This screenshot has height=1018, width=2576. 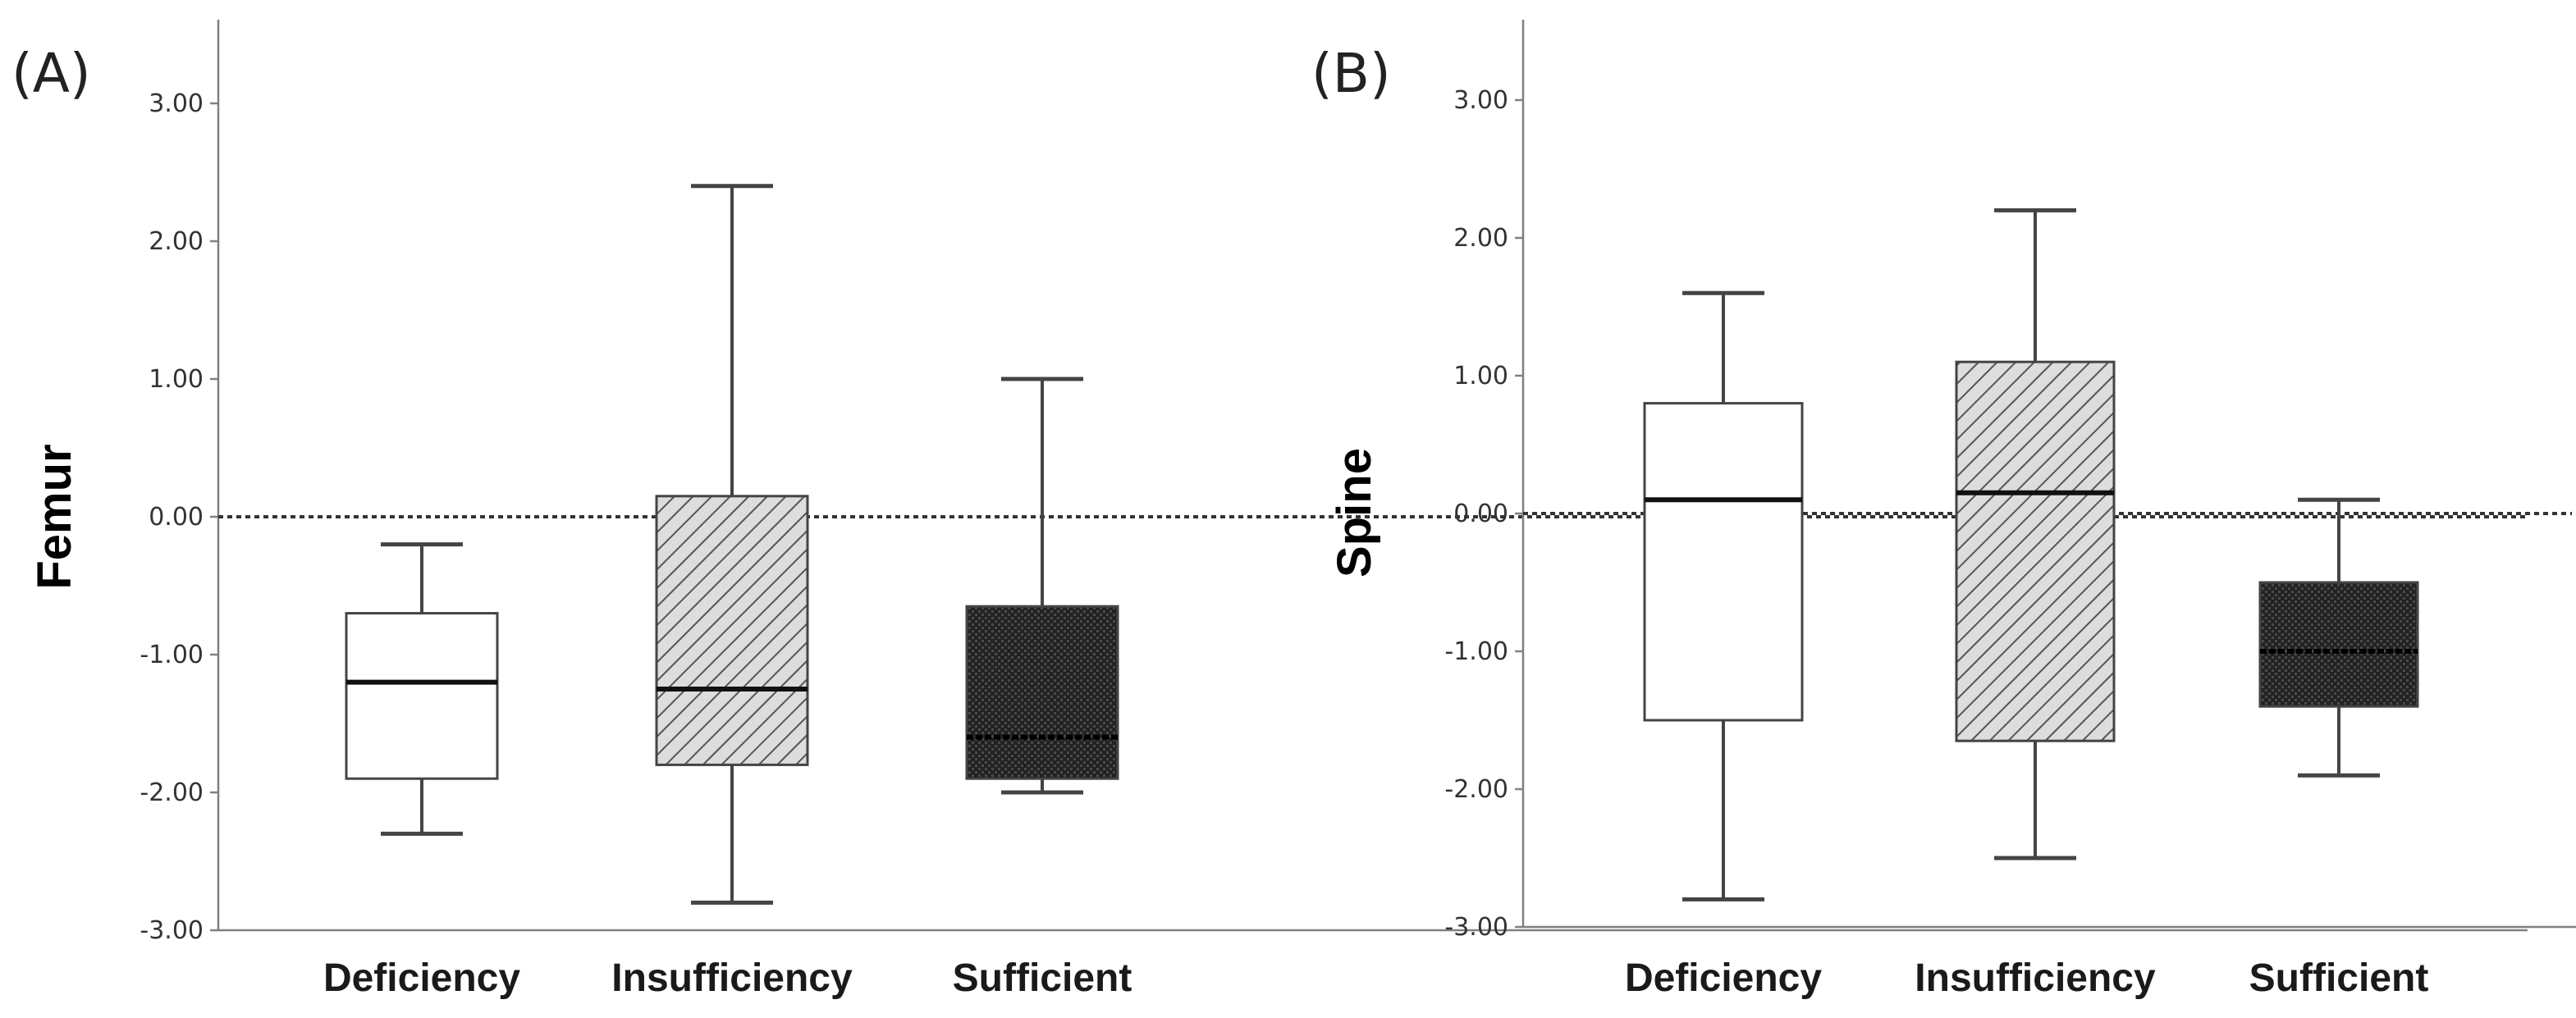 What do you see at coordinates (1354, 512) in the screenshot?
I see `y-axis-title: Spine` at bounding box center [1354, 512].